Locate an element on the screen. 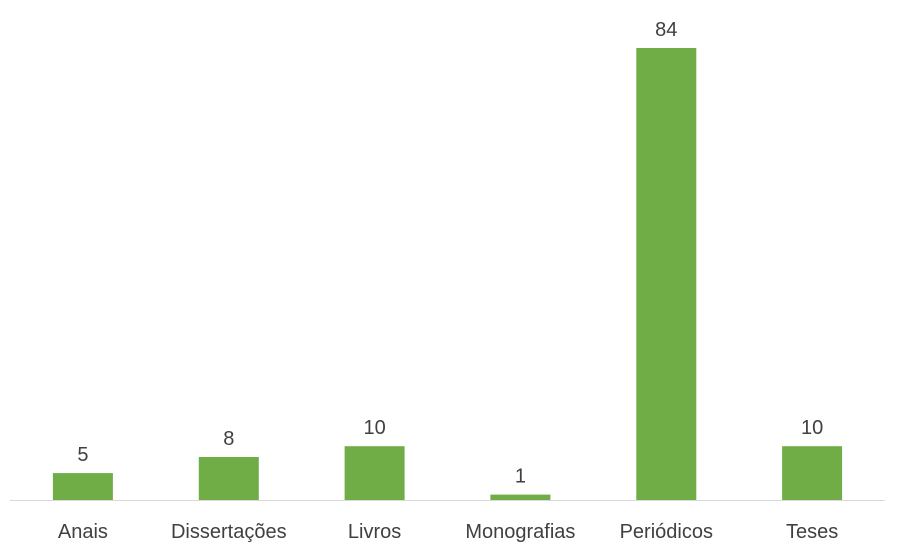  data-label-monografias: 1 is located at coordinates (520, 477).